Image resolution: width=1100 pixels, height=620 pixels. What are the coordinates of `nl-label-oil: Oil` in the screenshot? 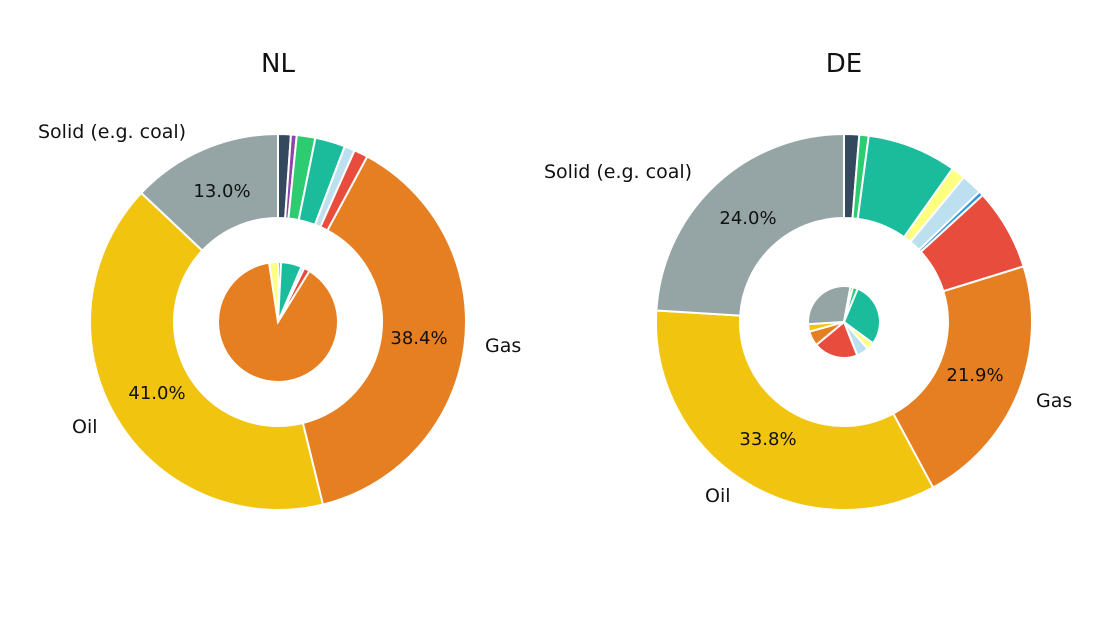 It's located at (85, 427).